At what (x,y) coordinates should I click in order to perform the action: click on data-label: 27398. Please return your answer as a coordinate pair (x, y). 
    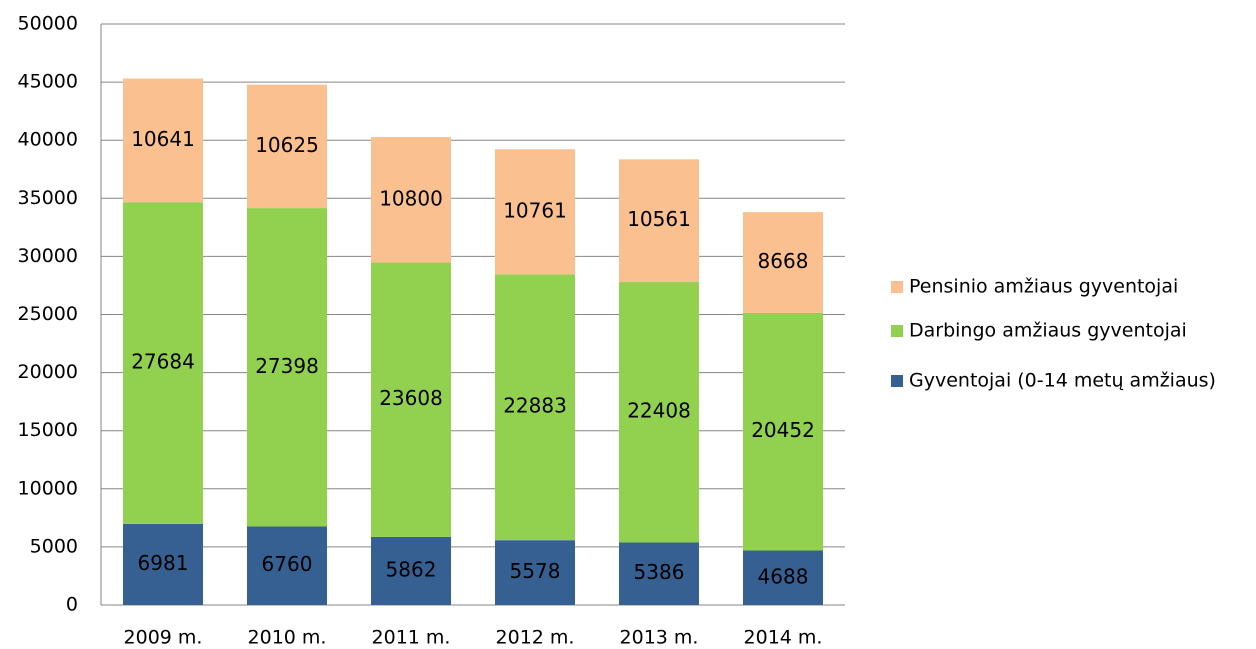
    Looking at the image, I should click on (287, 366).